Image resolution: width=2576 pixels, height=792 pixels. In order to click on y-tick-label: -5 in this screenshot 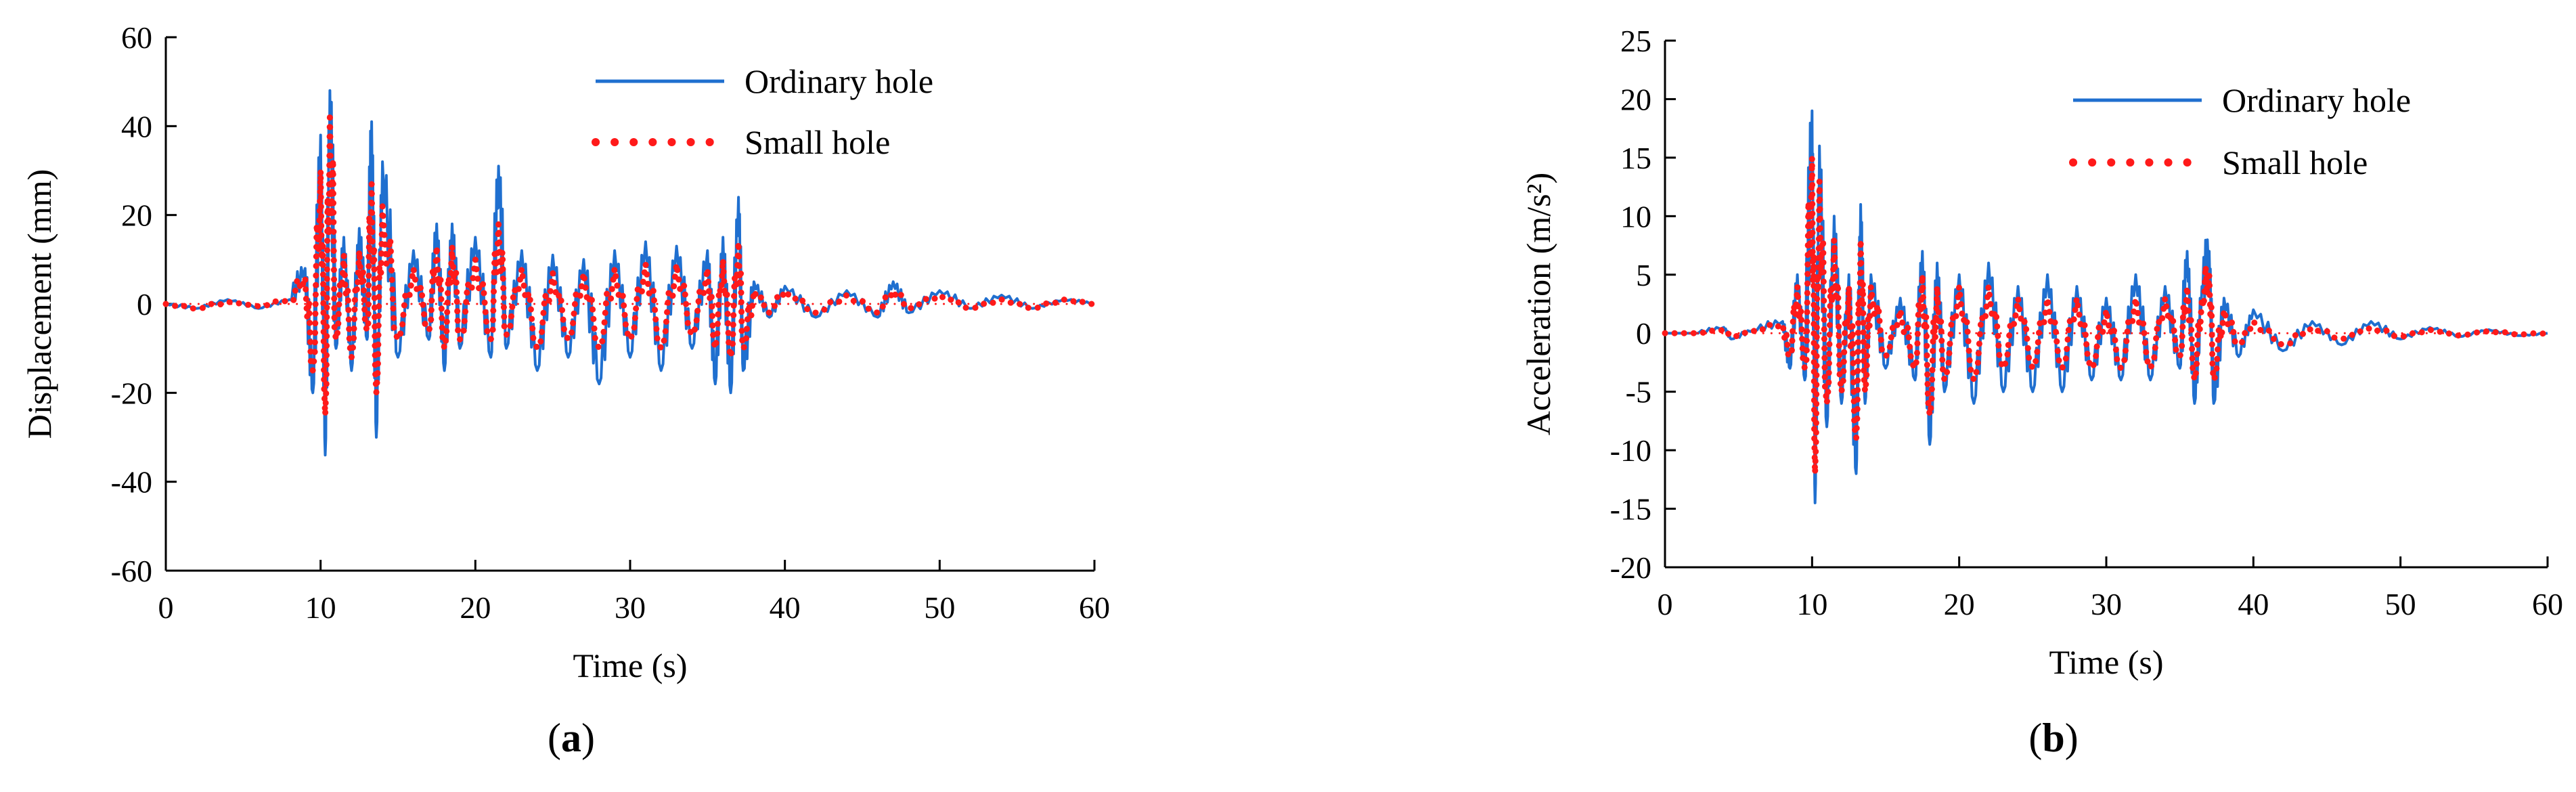, I will do `click(1638, 393)`.